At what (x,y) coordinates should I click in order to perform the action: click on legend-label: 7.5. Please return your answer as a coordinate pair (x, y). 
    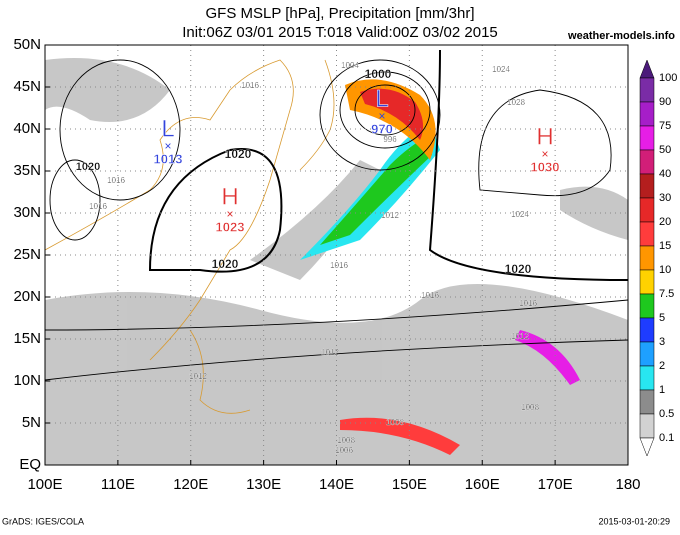
    Looking at the image, I should click on (666, 294).